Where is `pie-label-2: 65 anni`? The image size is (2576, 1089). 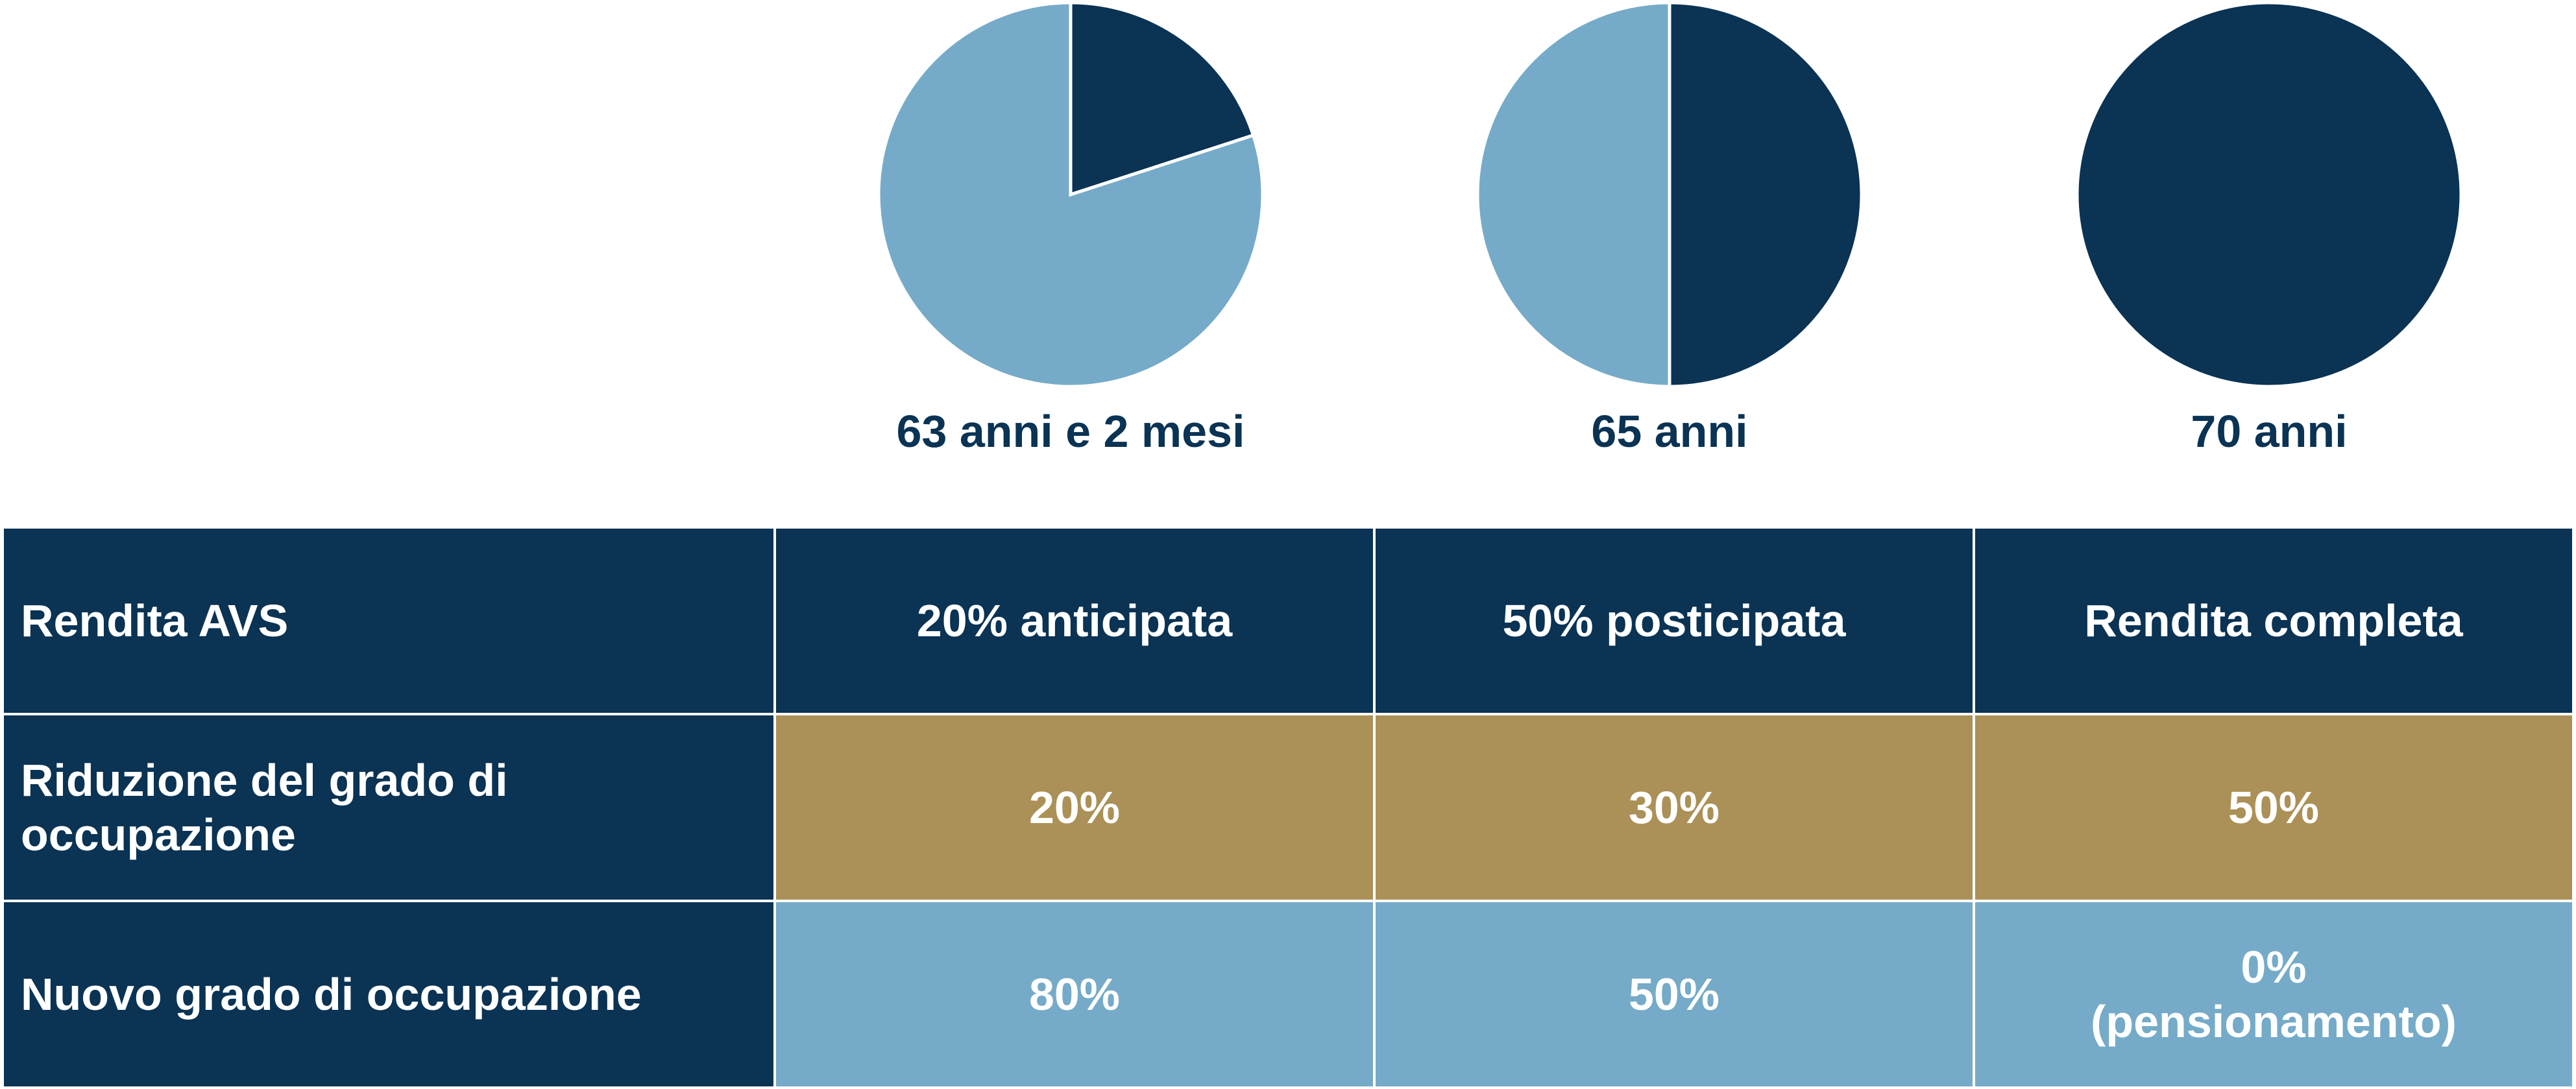 pie-label-2: 65 anni is located at coordinates (1669, 431).